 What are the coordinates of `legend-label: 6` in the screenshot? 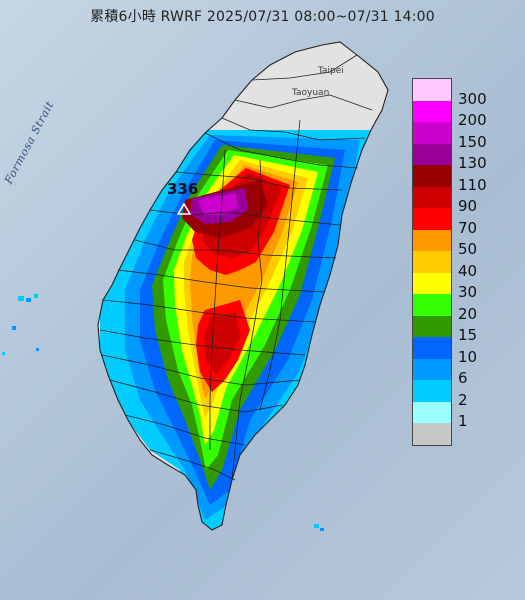 It's located at (463, 378).